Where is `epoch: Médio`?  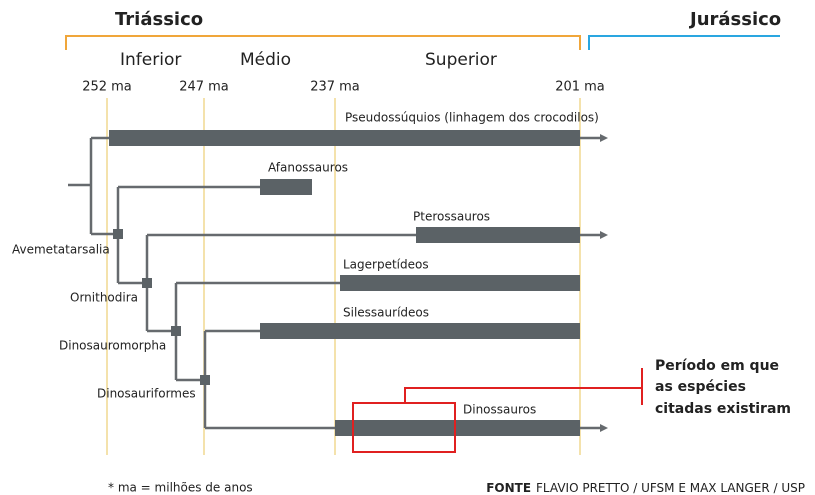 epoch: Médio is located at coordinates (265, 60).